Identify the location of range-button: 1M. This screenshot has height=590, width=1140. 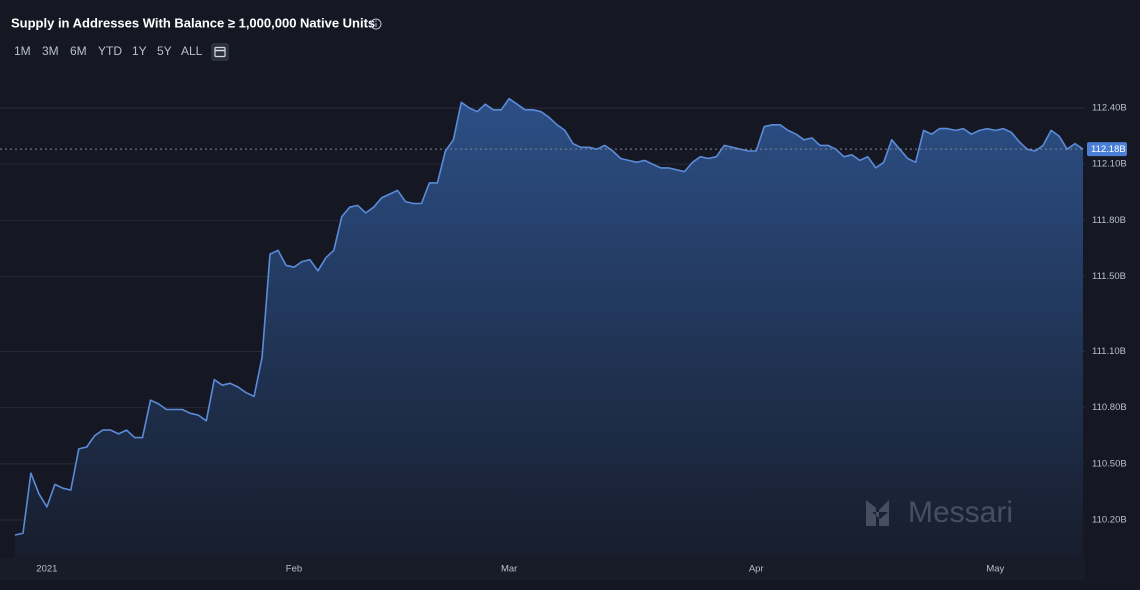
(22, 51).